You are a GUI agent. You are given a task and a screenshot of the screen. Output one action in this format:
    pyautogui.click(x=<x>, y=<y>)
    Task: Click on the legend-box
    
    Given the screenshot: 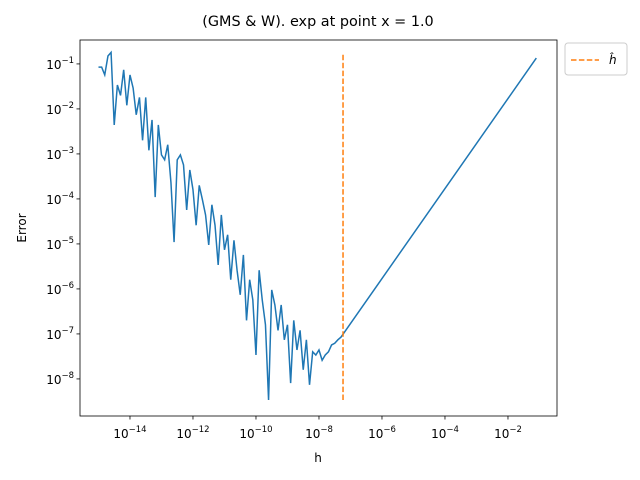 What is the action you would take?
    pyautogui.click(x=596, y=59)
    